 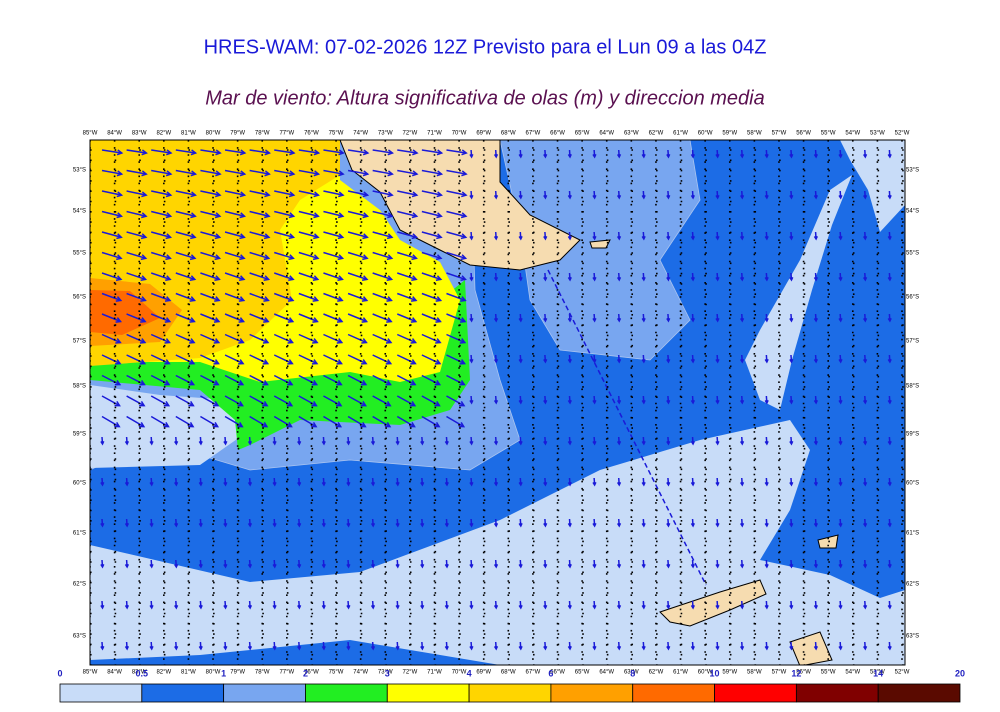 What do you see at coordinates (705, 134) in the screenshot?
I see `lon-label: 60°W` at bounding box center [705, 134].